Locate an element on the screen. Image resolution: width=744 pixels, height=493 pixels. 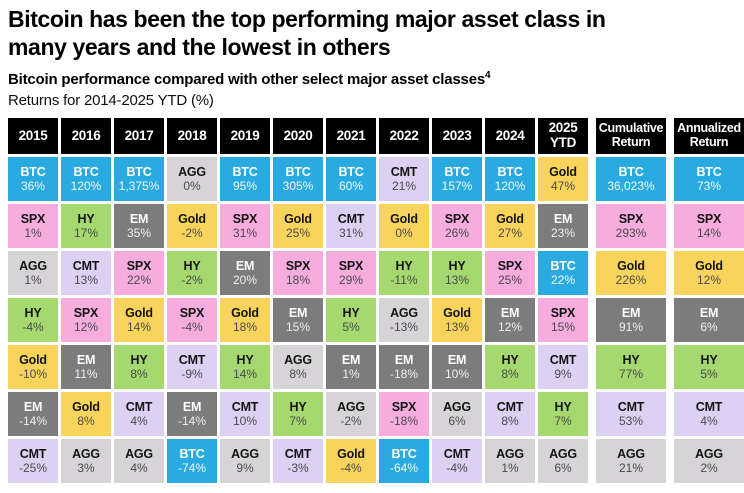
asset-return-value: 36,023% is located at coordinates (631, 185).